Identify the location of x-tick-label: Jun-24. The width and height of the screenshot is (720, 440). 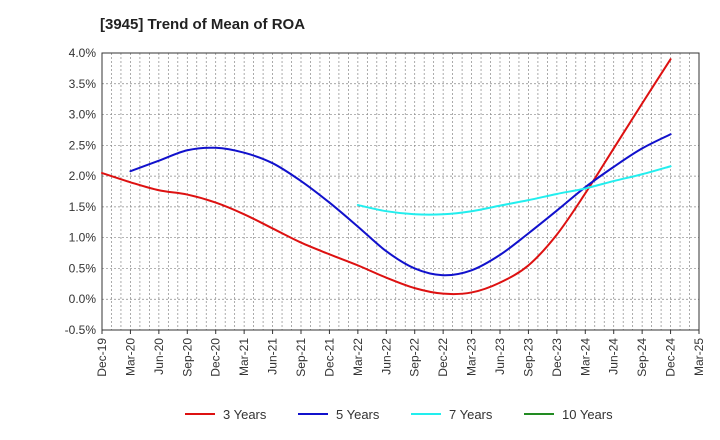
(614, 356).